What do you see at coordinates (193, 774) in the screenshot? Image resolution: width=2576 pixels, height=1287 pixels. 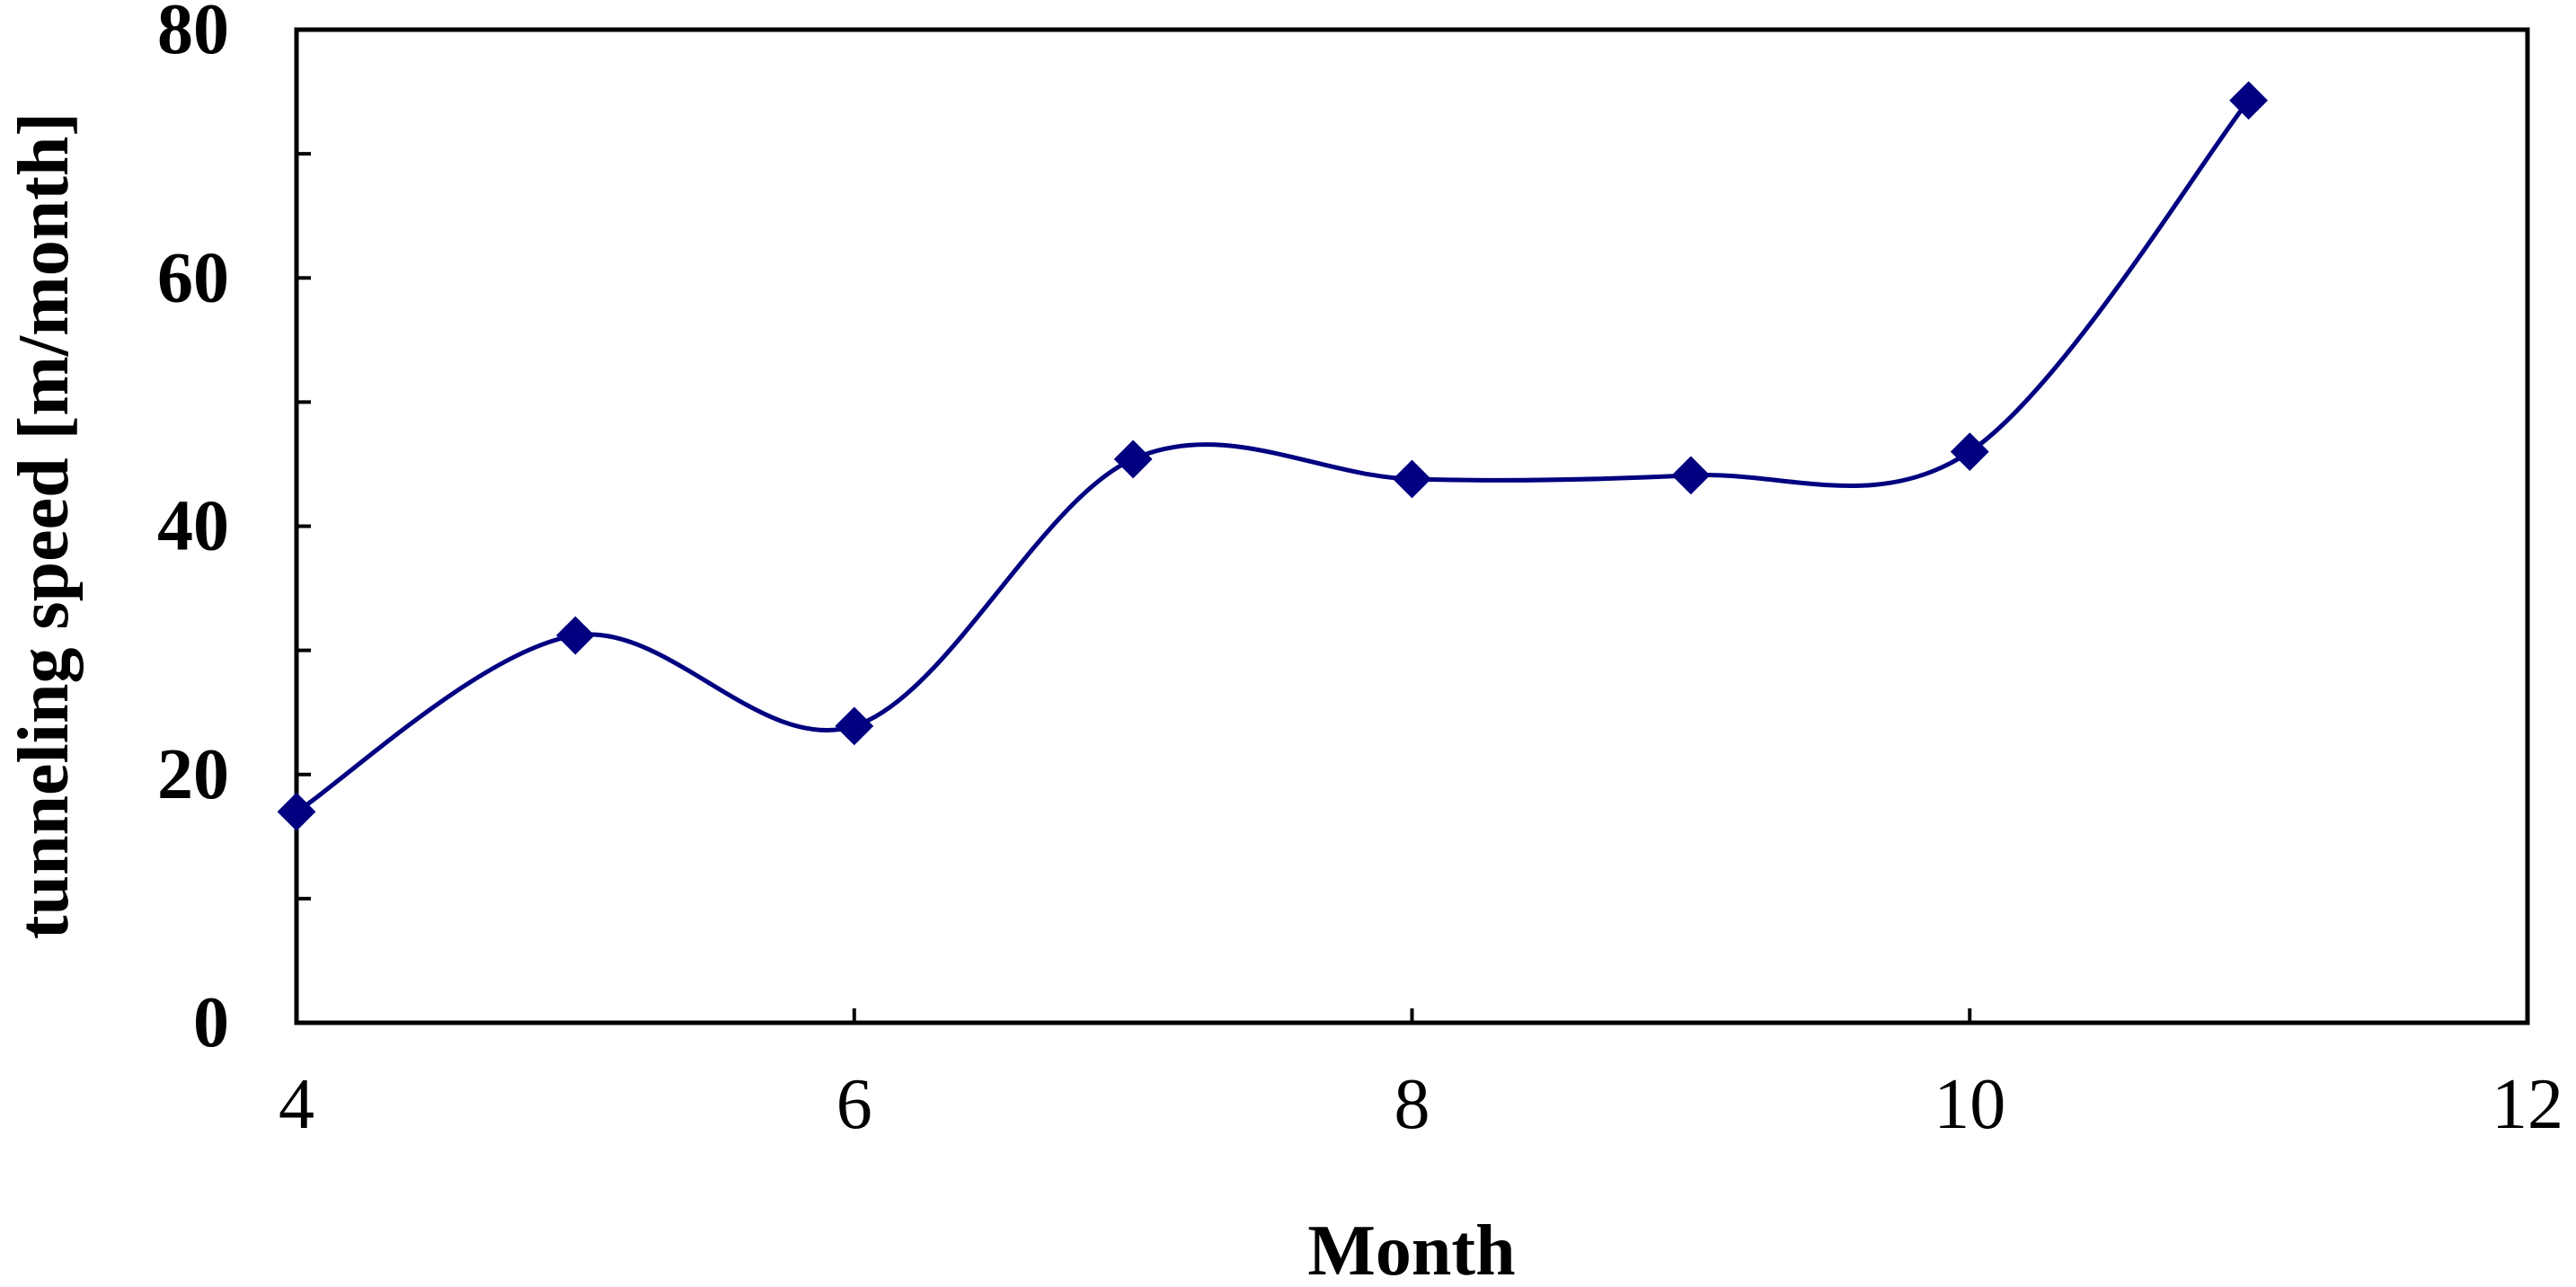 I see `y-tick-label: 20` at bounding box center [193, 774].